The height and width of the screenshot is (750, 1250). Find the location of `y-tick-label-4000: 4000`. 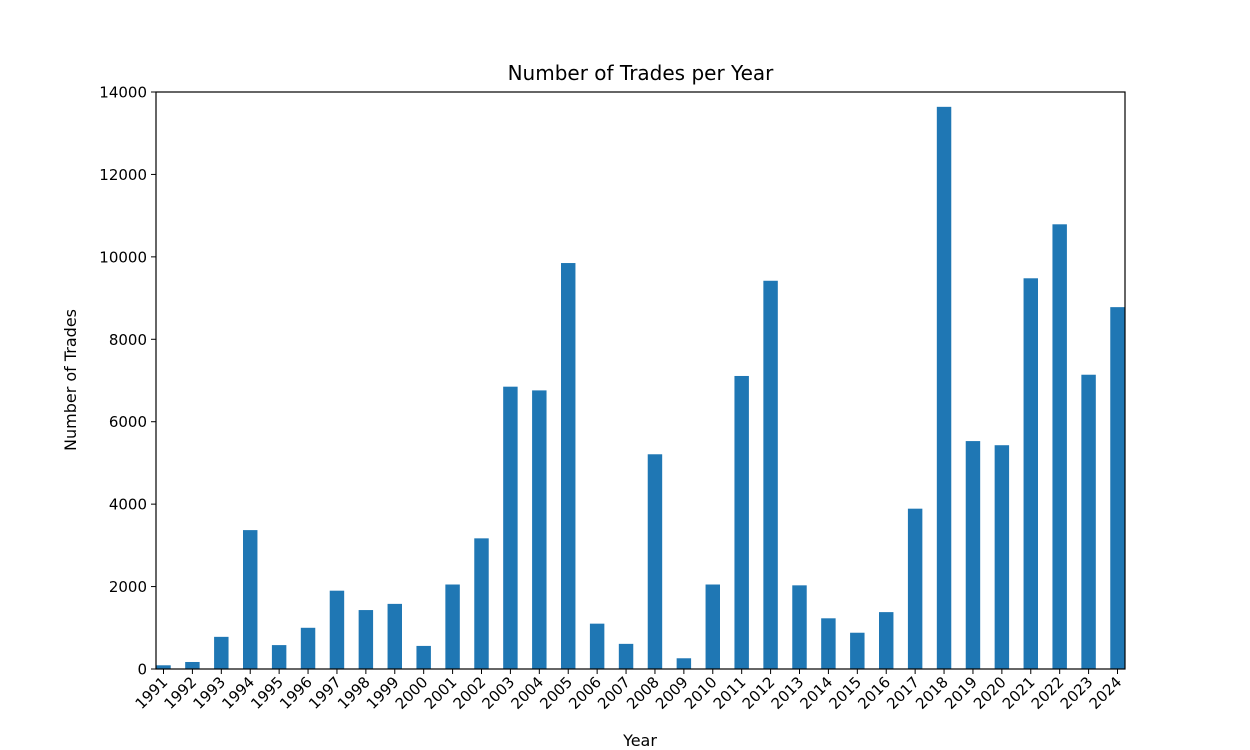

y-tick-label-4000: 4000 is located at coordinates (128, 505).